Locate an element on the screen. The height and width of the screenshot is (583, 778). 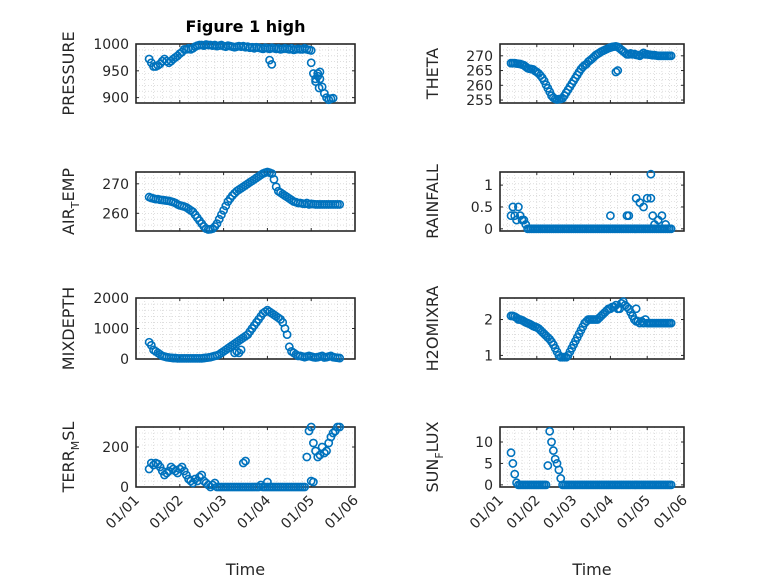
y-tick-label: 0.5 is located at coordinates (482, 208).